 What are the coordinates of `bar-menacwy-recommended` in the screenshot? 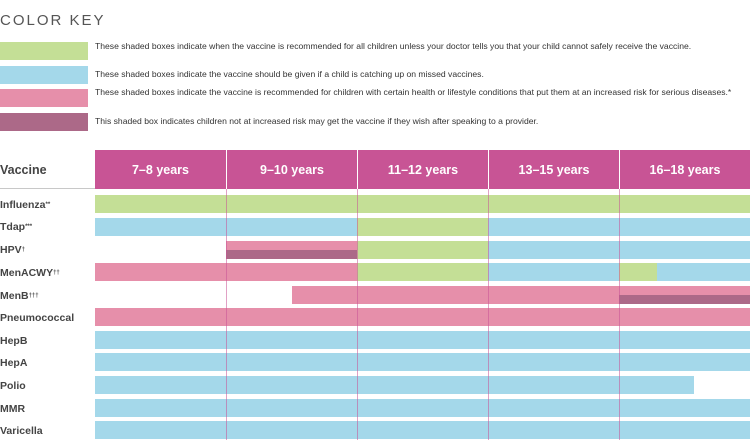 It's located at (422, 272).